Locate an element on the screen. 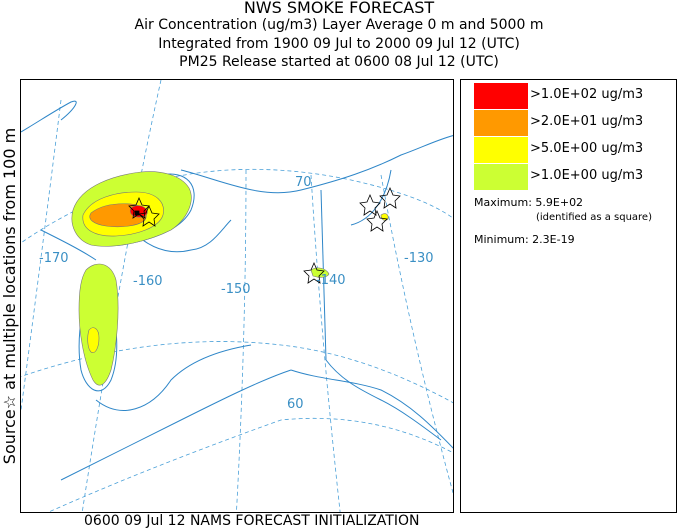 The image size is (678, 532). plume-bering-5e0 is located at coordinates (93, 340).